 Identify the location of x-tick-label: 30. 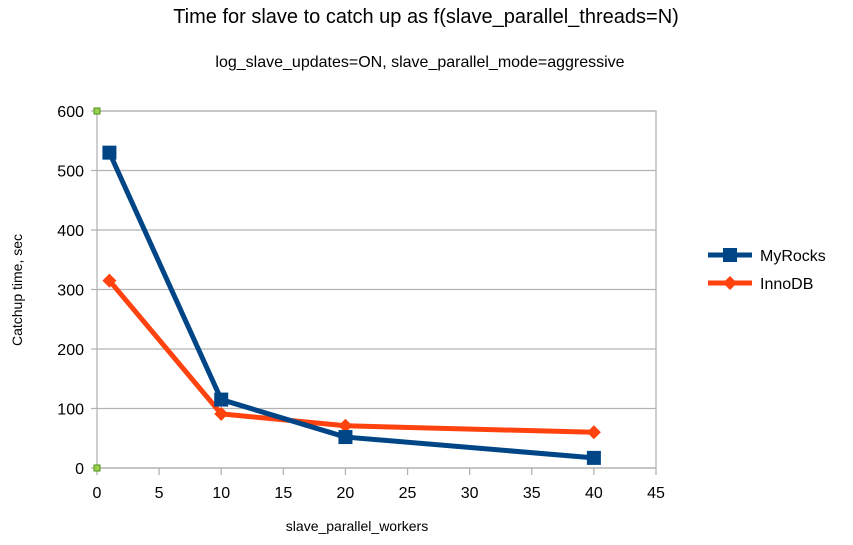
(470, 493).